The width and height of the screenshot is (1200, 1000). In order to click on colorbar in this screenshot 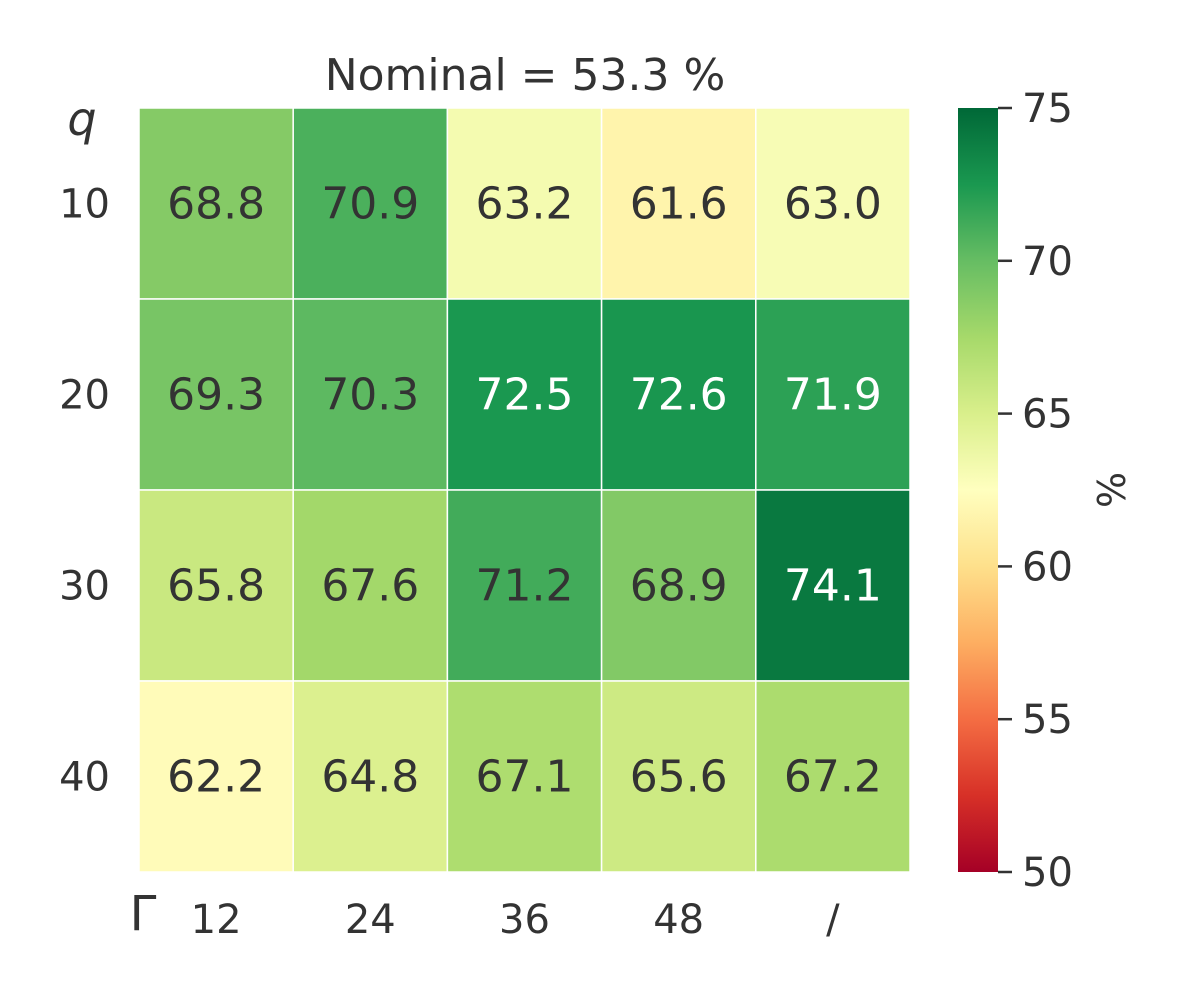, I will do `click(978, 490)`.